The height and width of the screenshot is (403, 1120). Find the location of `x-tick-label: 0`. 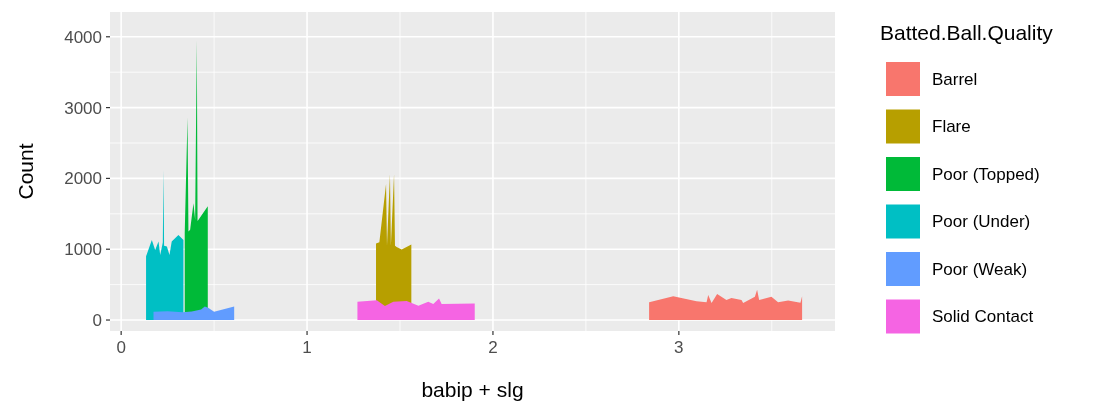

x-tick-label: 0 is located at coordinates (121, 347).